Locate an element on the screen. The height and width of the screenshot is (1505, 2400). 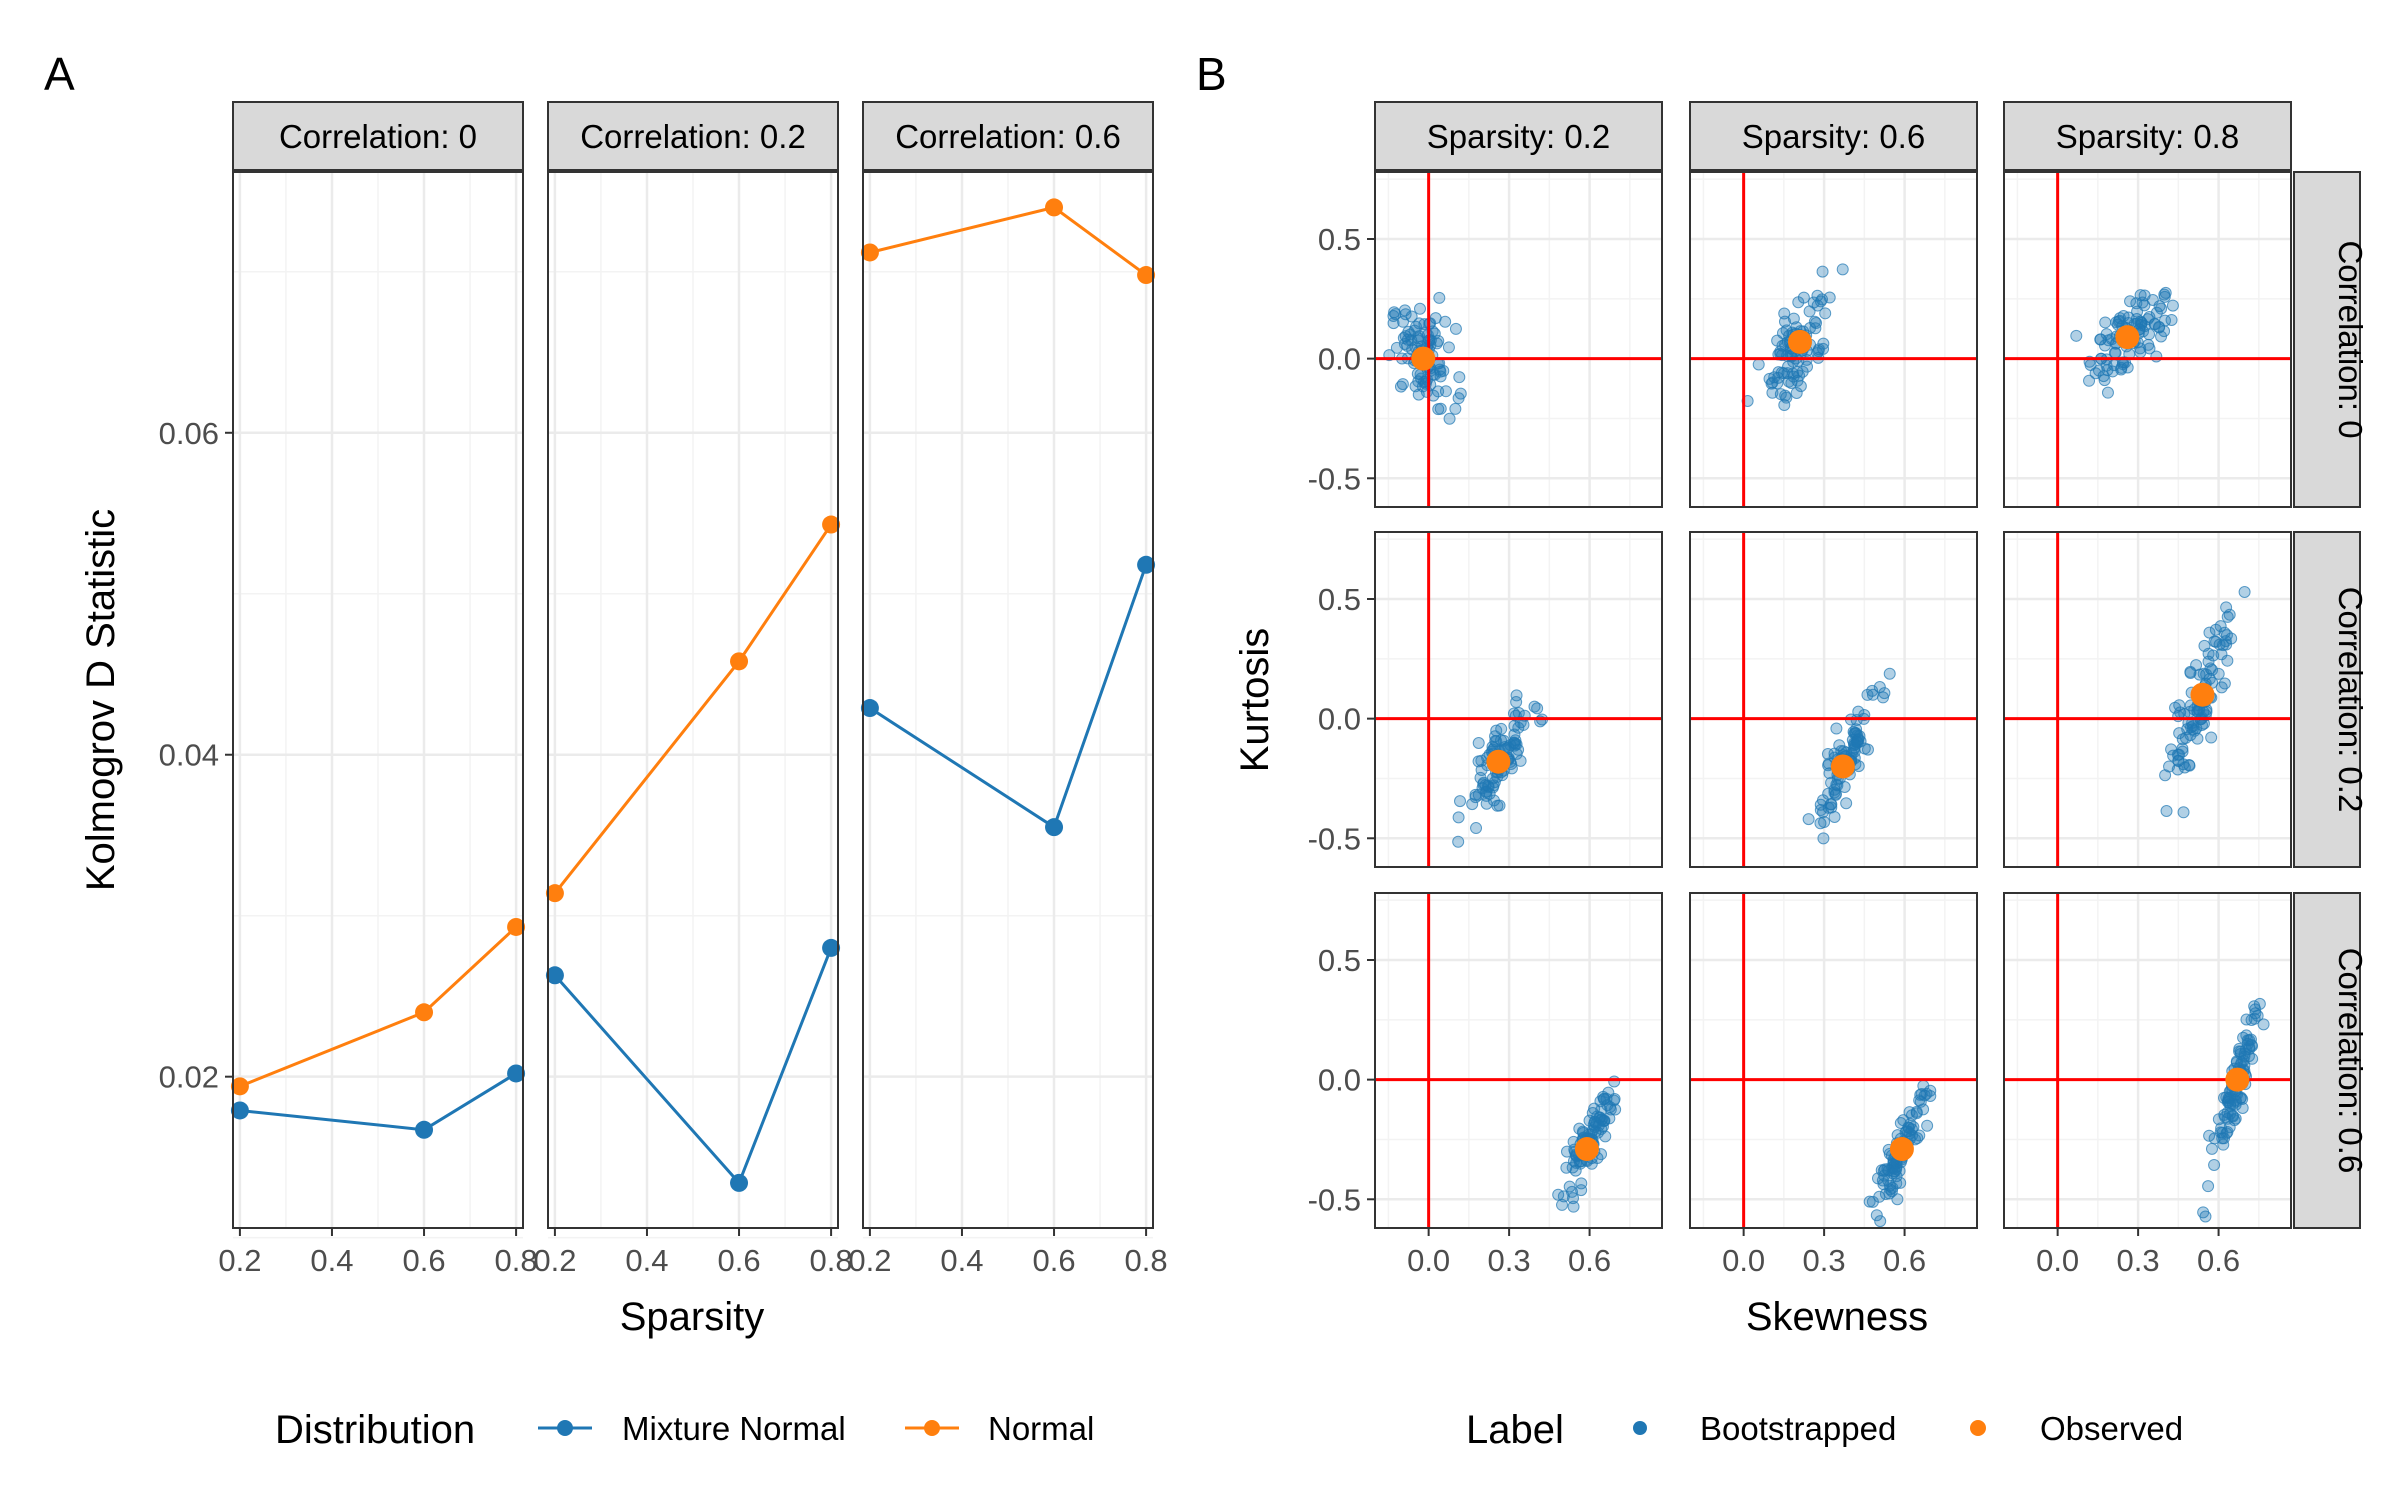
x-tick-label: 0.4 is located at coordinates (331, 1260).